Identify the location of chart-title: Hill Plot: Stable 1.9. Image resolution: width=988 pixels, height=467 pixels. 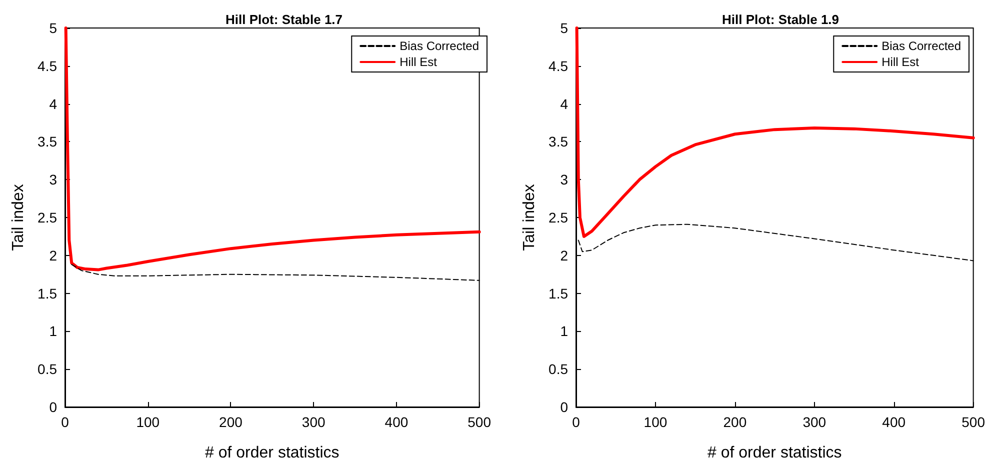
(781, 19).